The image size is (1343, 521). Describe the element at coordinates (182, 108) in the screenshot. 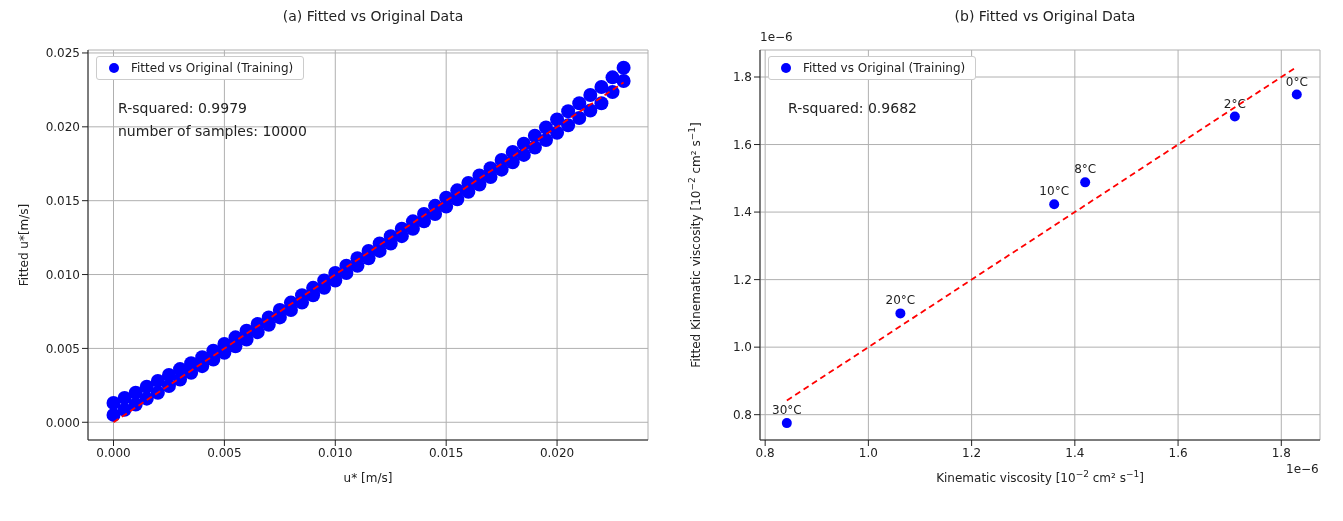

I see `annotation: R-squared: 0.9979` at that location.